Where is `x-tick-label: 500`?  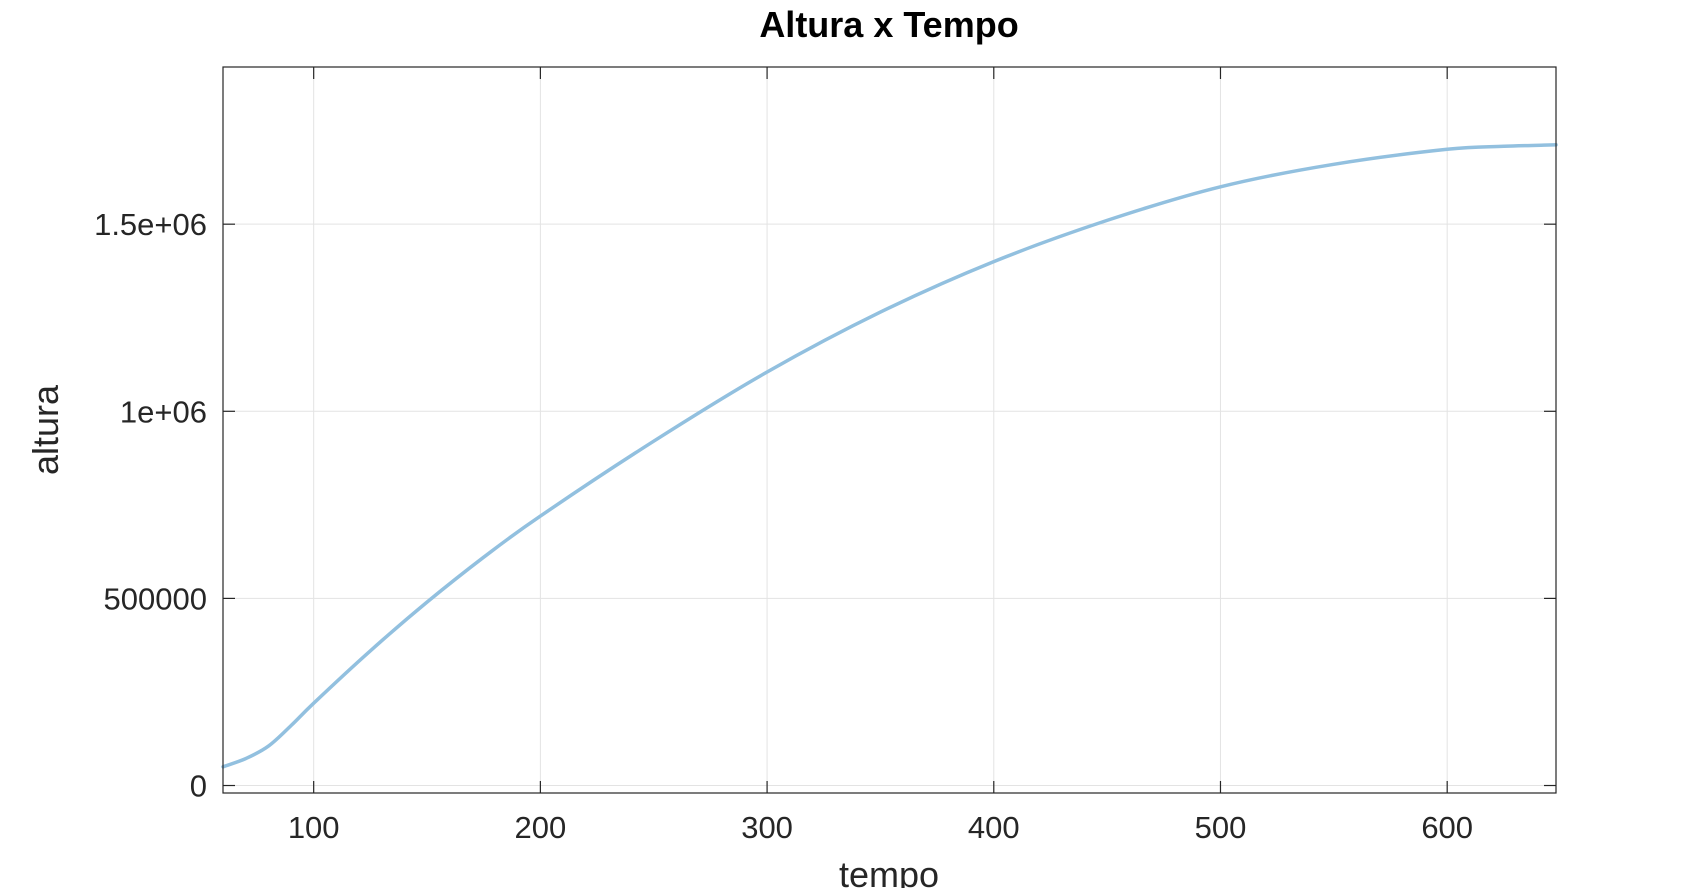
x-tick-label: 500 is located at coordinates (1221, 827).